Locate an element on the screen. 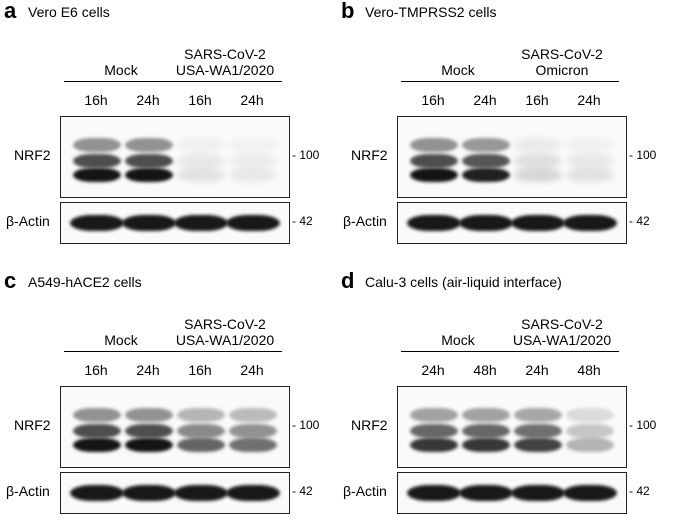 The width and height of the screenshot is (675, 532). cell-line-title: Vero E6 cells is located at coordinates (69, 12).